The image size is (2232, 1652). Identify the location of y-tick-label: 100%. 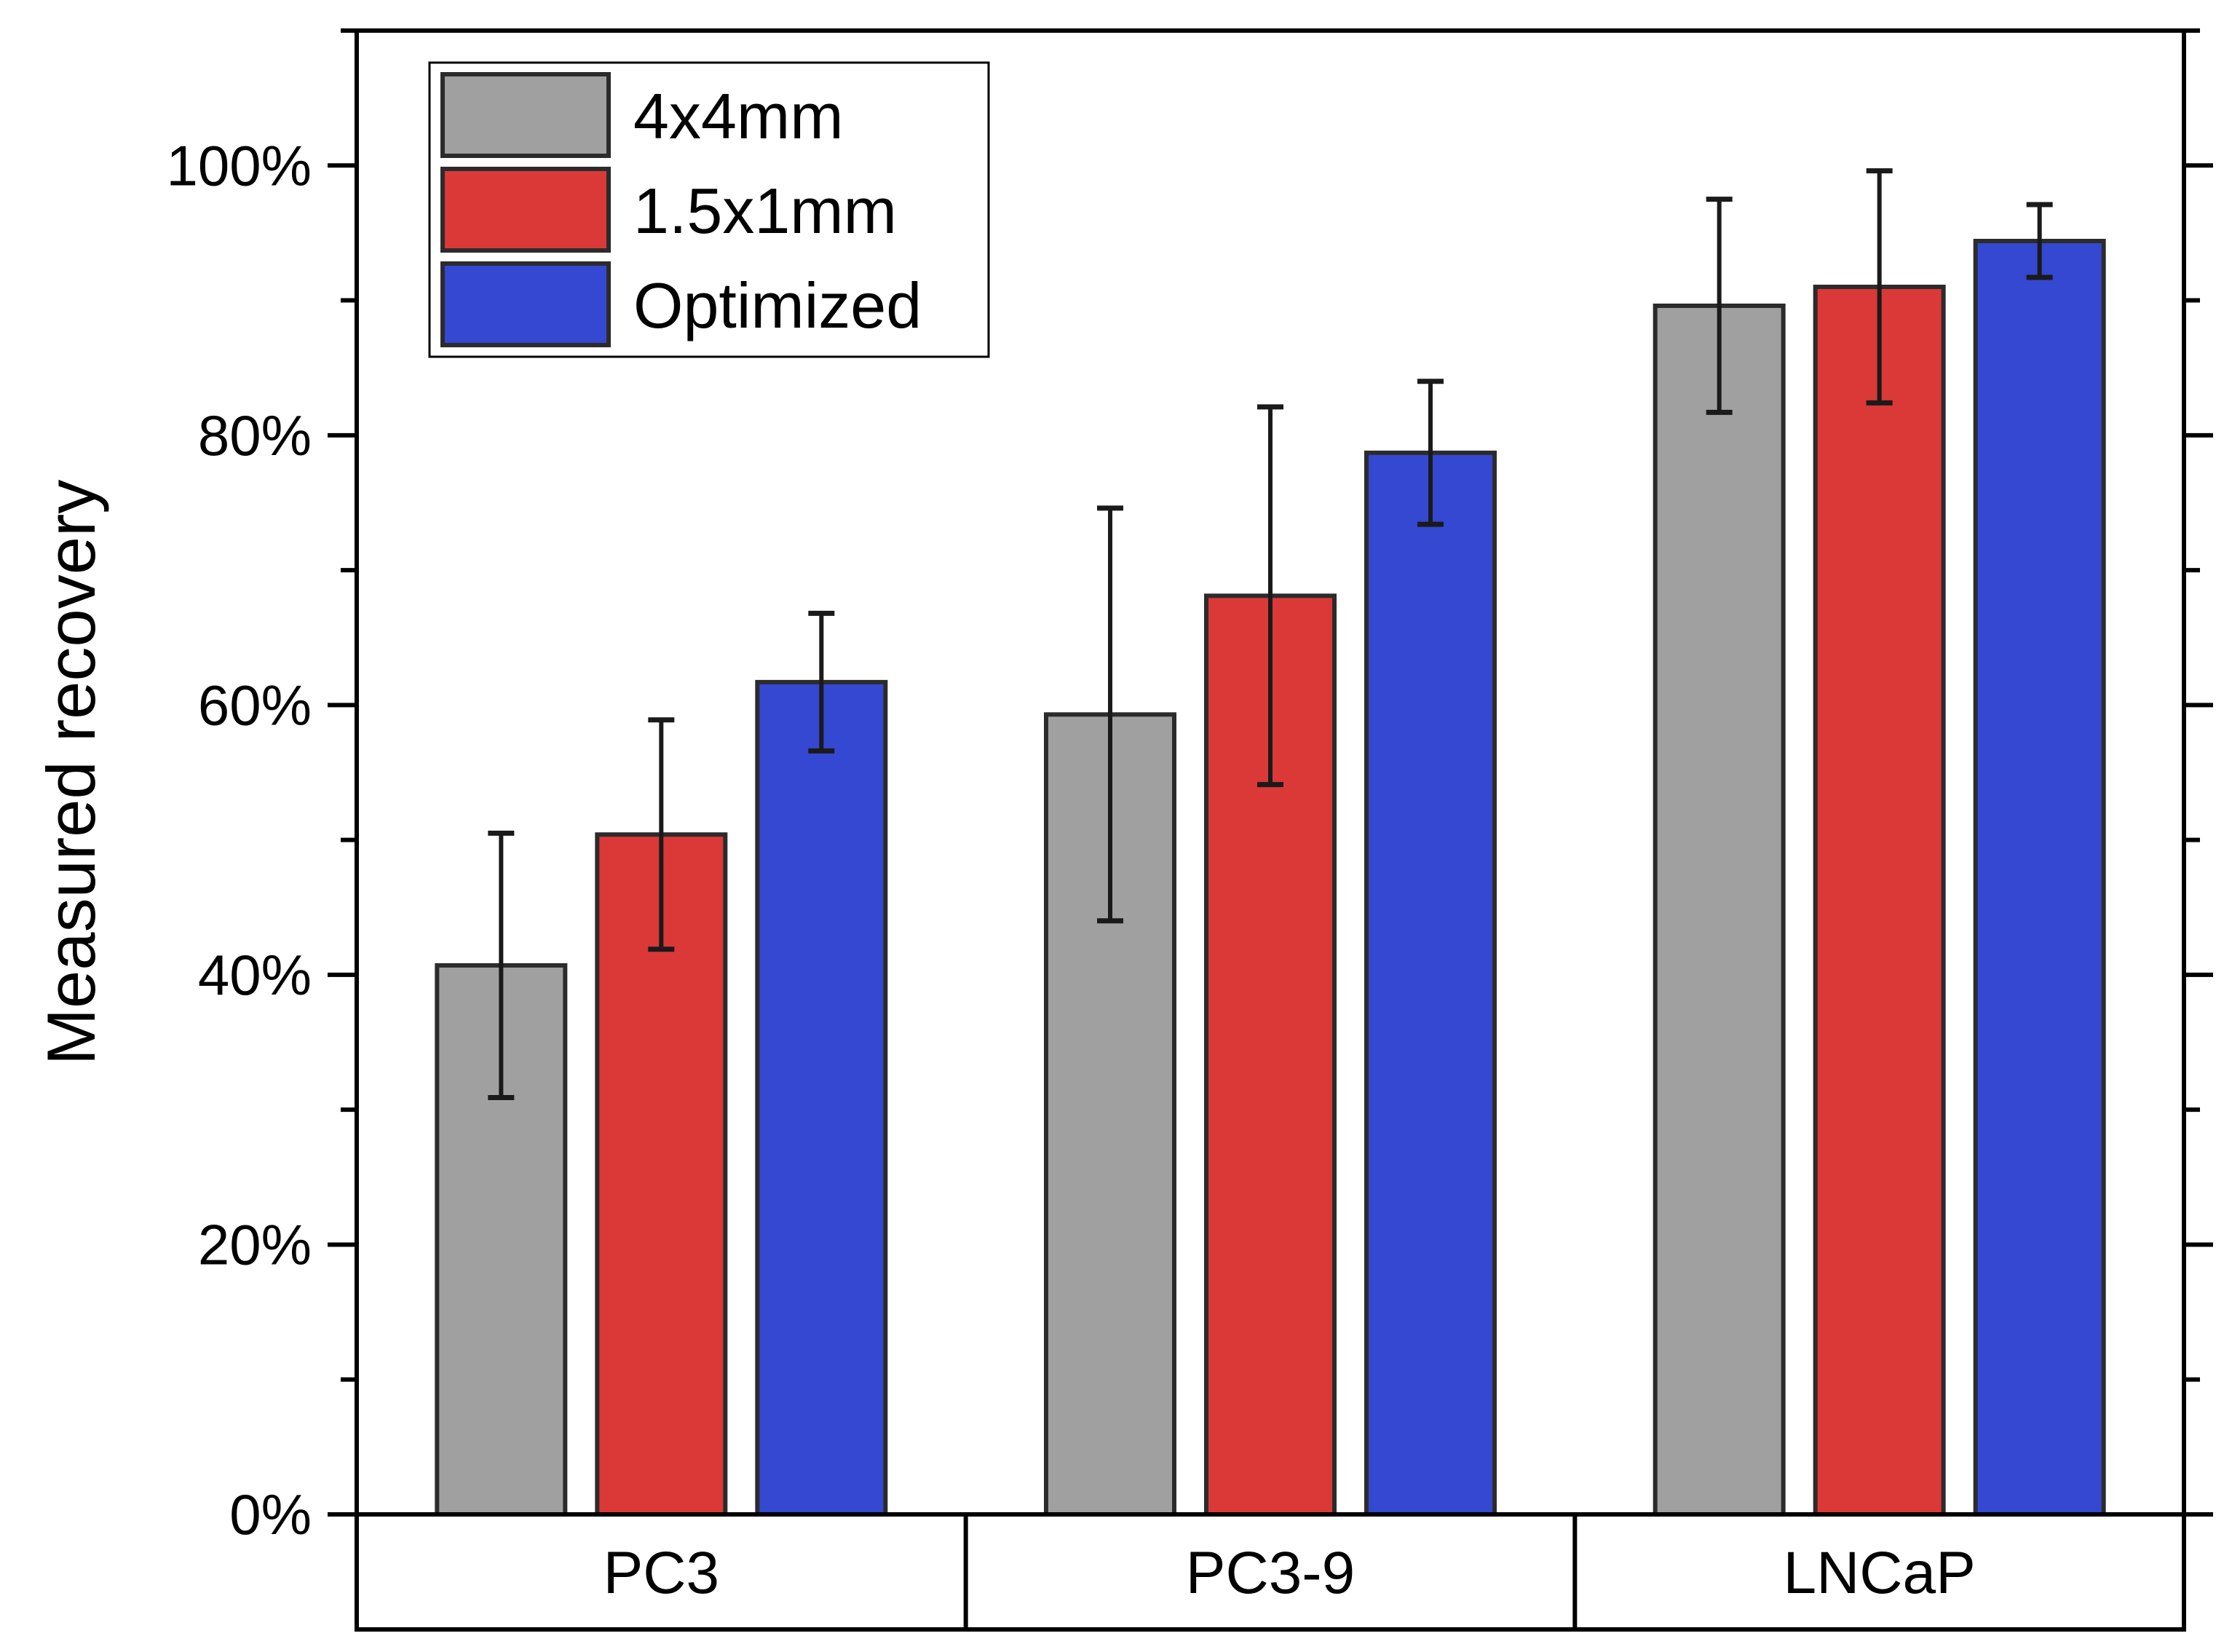
(239, 165).